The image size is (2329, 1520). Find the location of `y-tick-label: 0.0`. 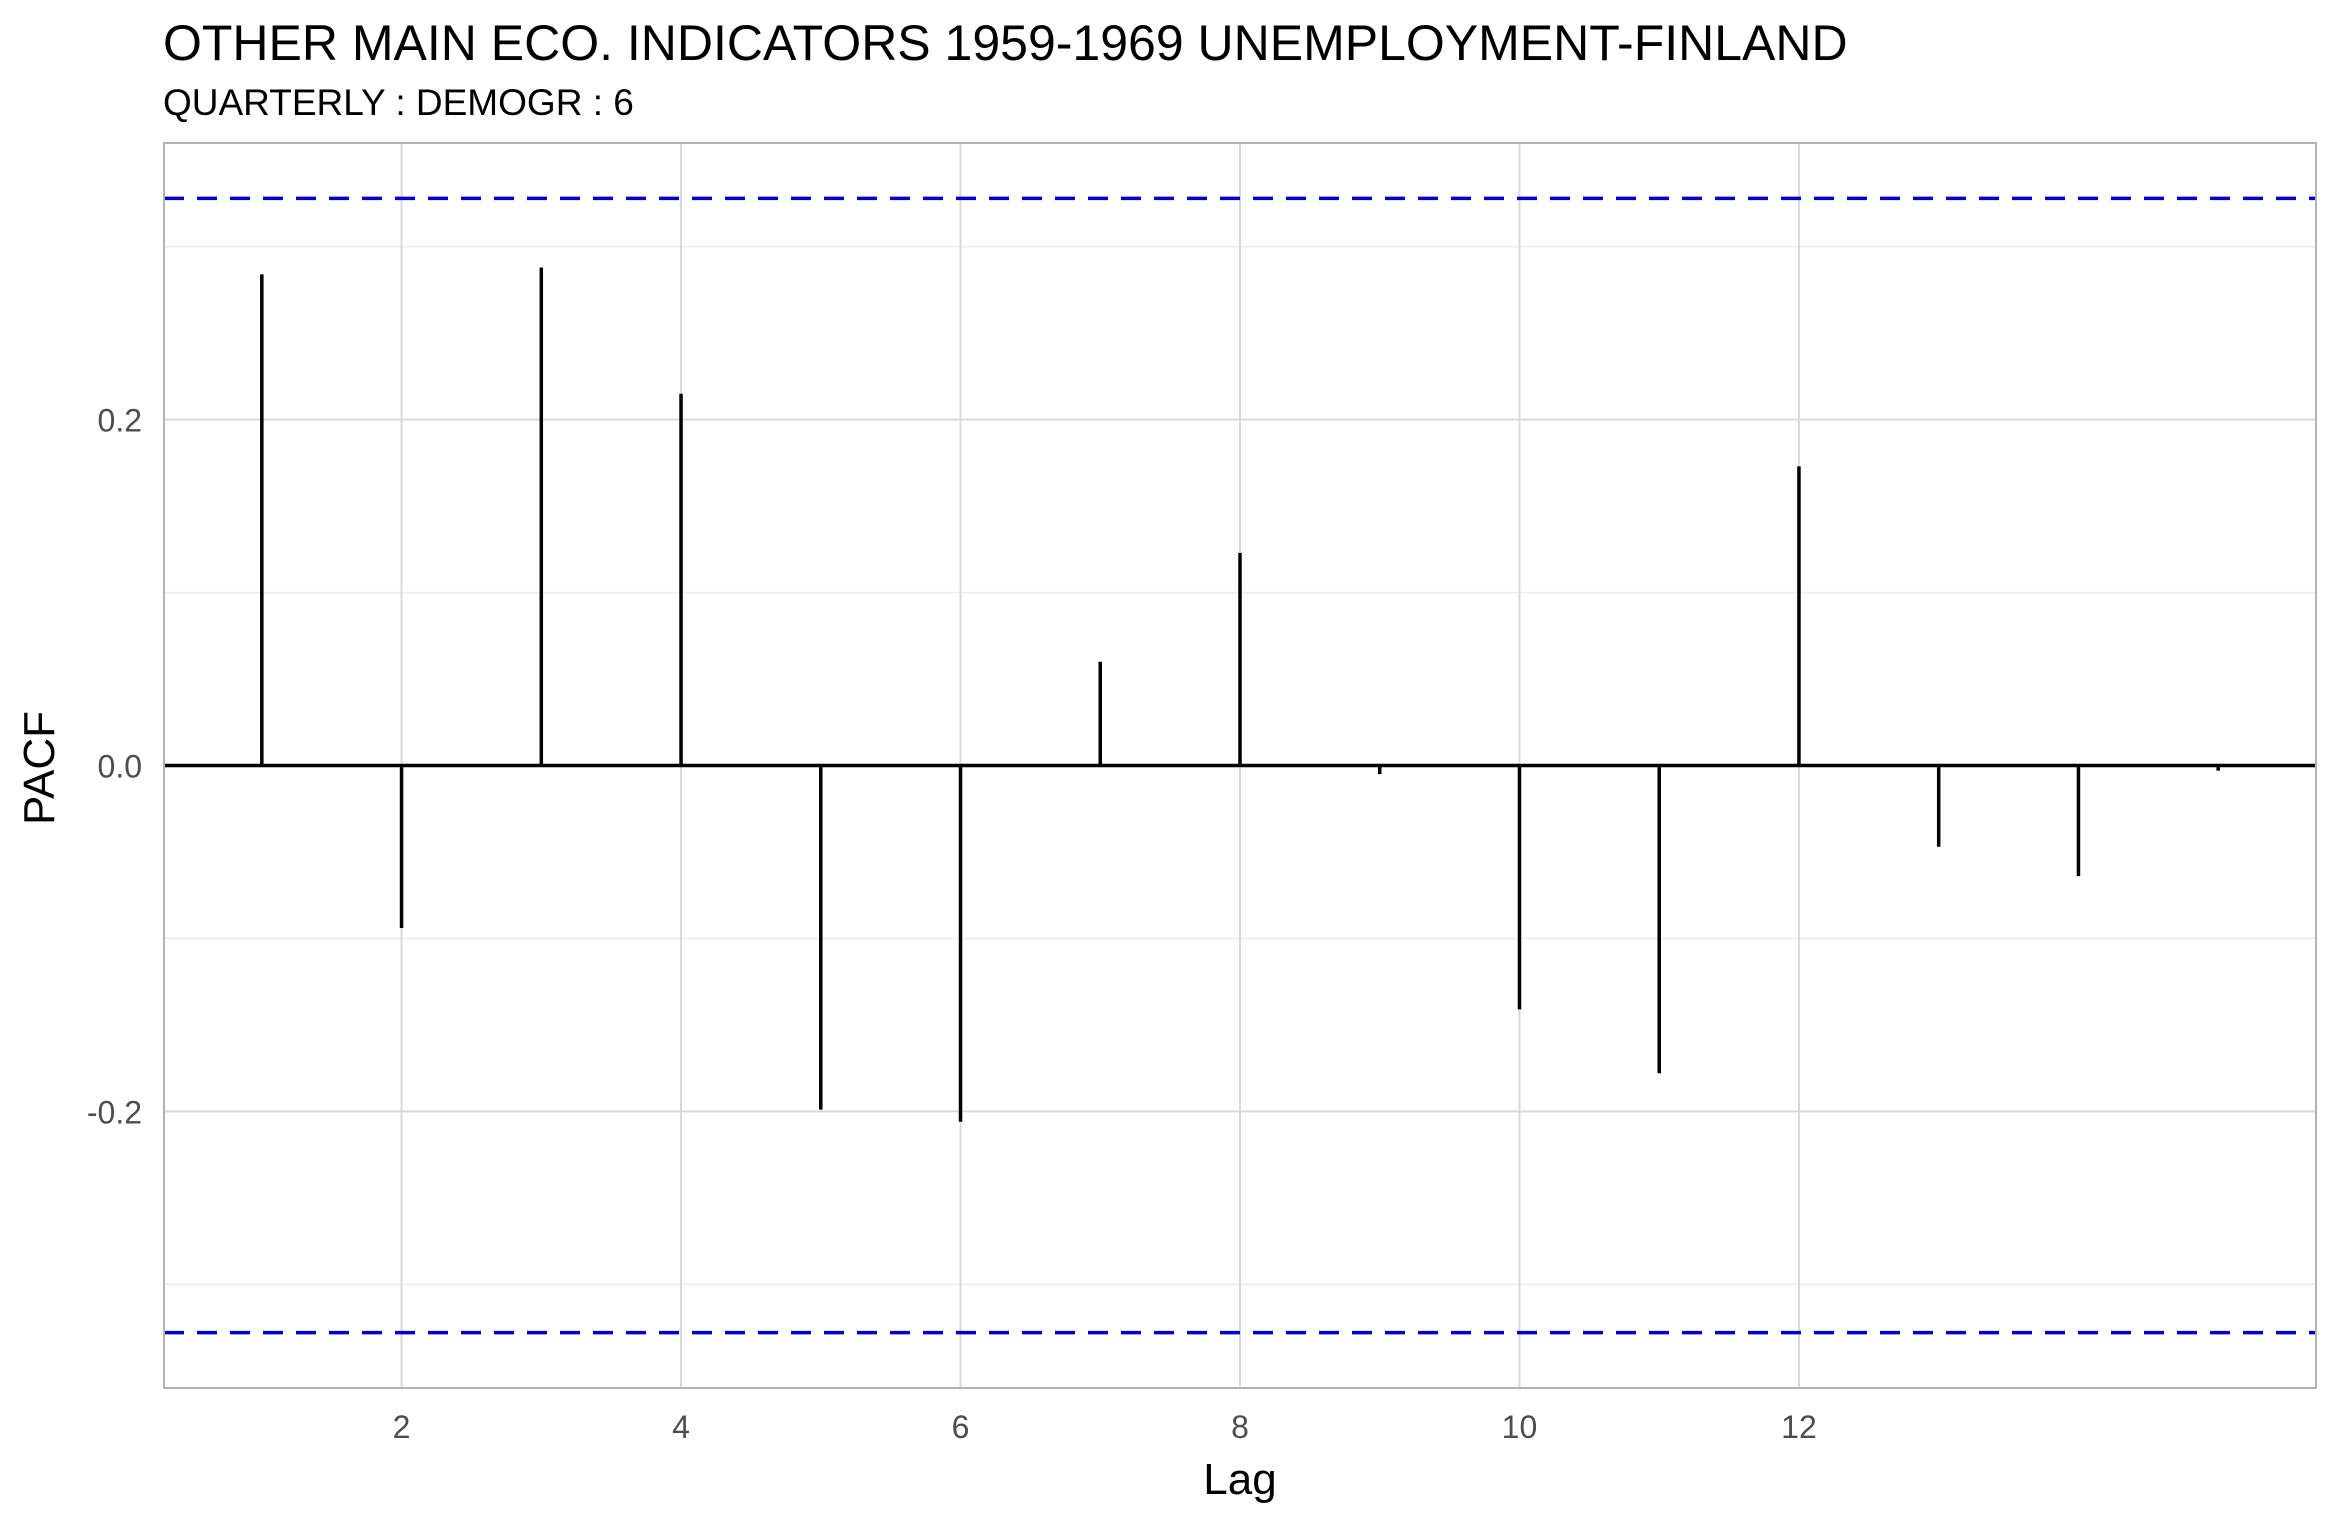

y-tick-label: 0.0 is located at coordinates (120, 767).